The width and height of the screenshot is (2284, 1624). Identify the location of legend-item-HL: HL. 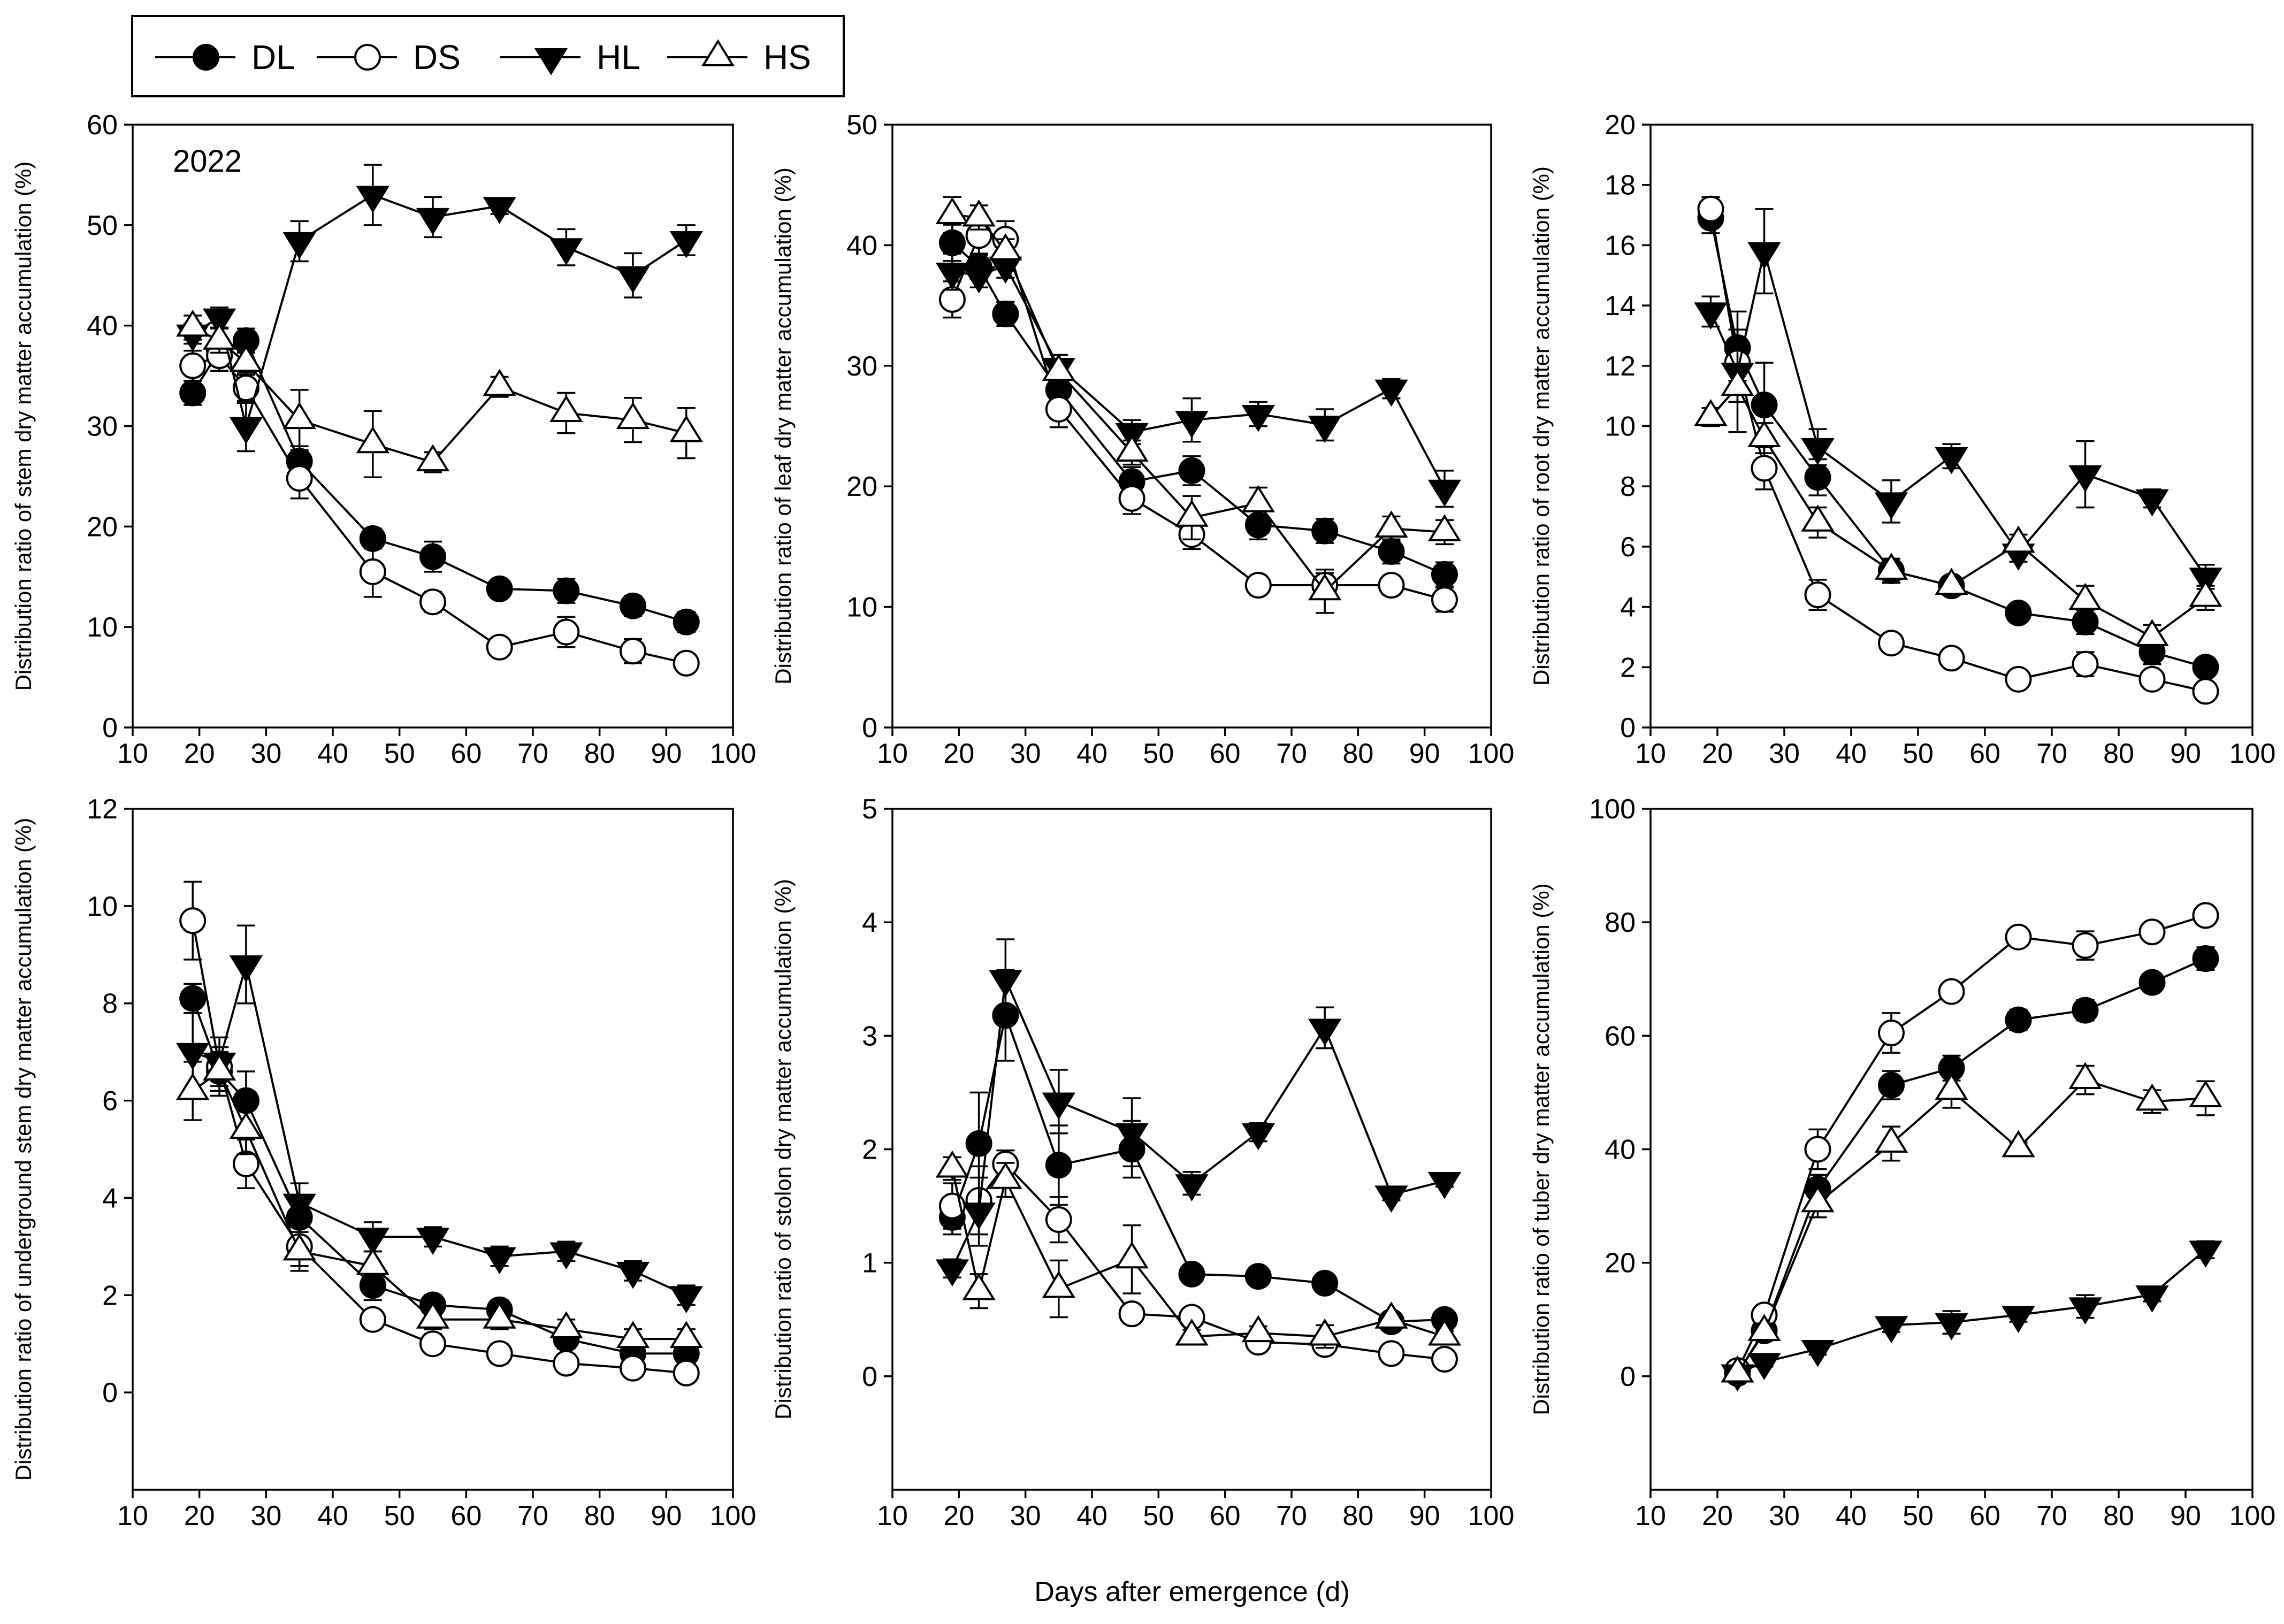
(570, 57).